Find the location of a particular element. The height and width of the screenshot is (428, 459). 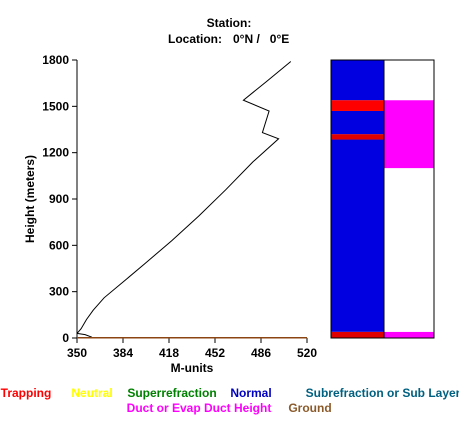

y-tick-label: 900 is located at coordinates (59, 199).